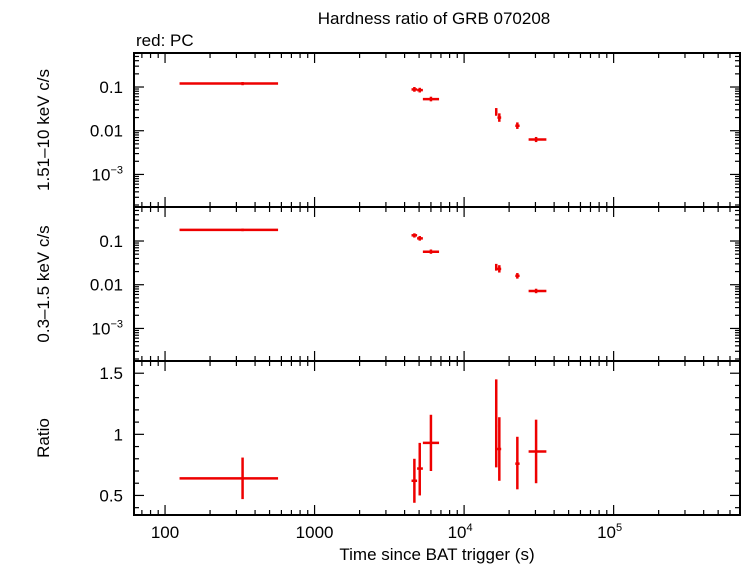  I want to click on y-axis-label-soft: 0.3–1.5 keV c/s, so click(43, 283).